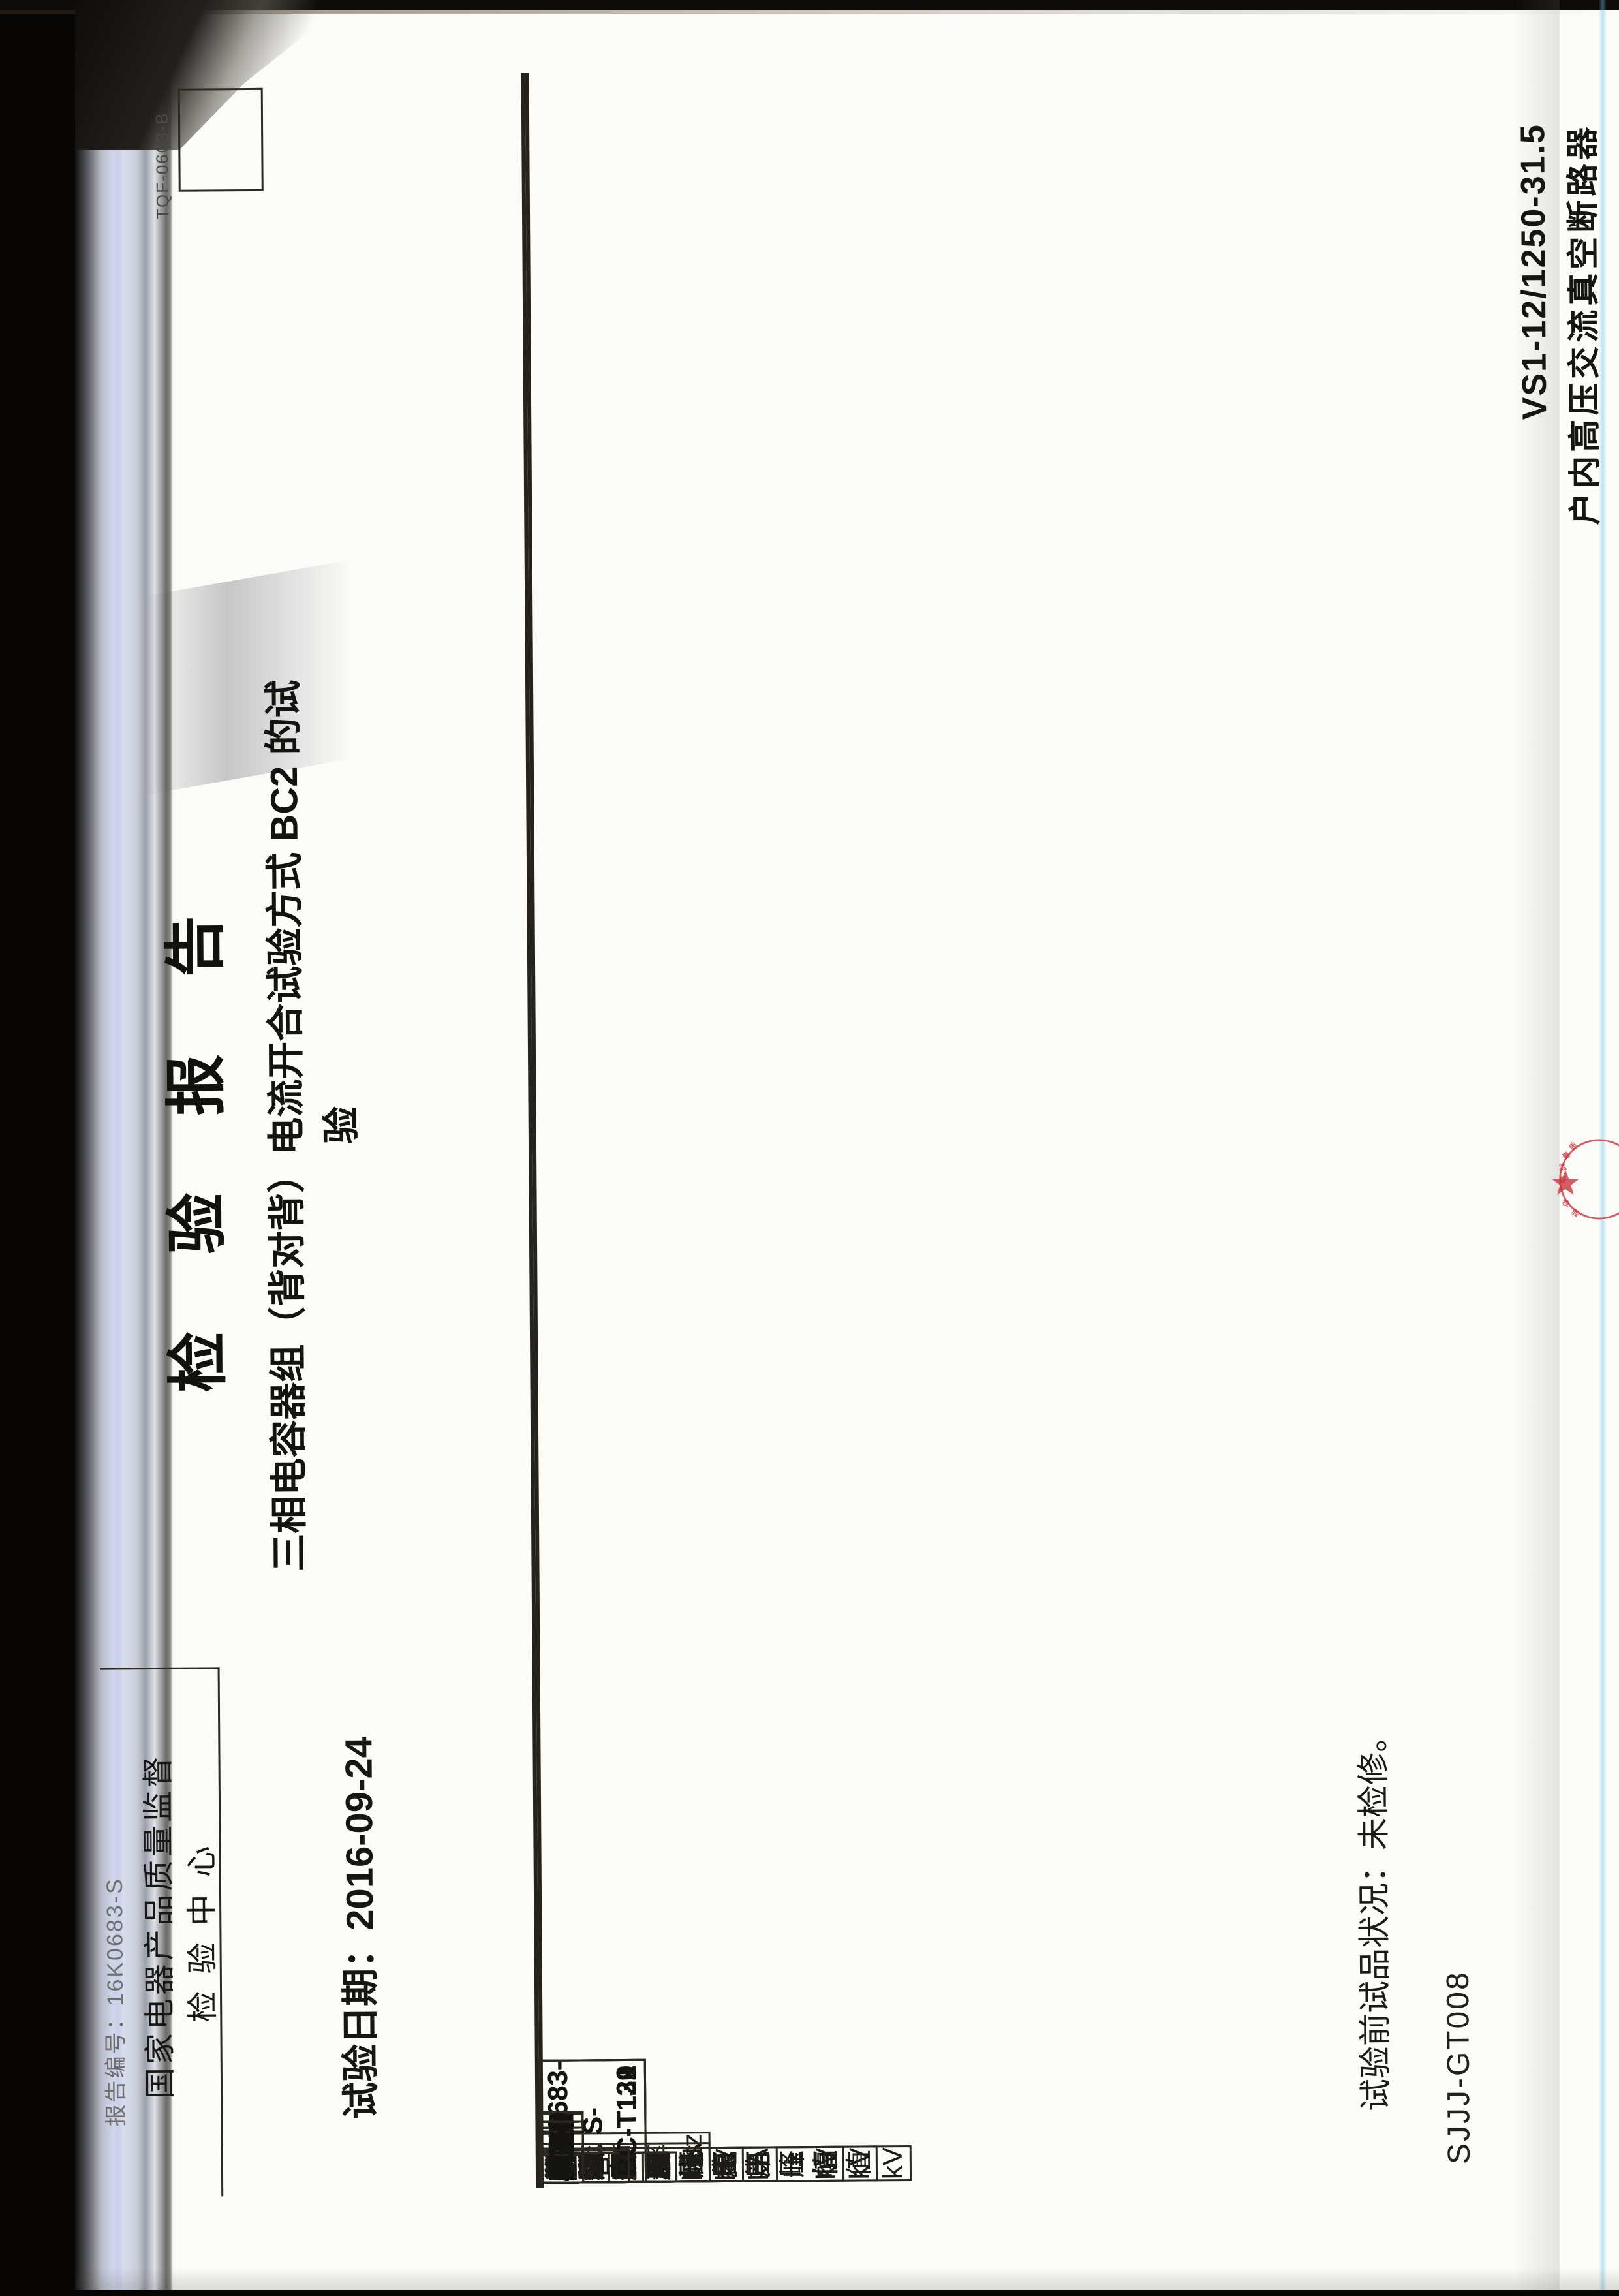  I want to click on agency-name-line2: 检验中心, so click(203, 1926).